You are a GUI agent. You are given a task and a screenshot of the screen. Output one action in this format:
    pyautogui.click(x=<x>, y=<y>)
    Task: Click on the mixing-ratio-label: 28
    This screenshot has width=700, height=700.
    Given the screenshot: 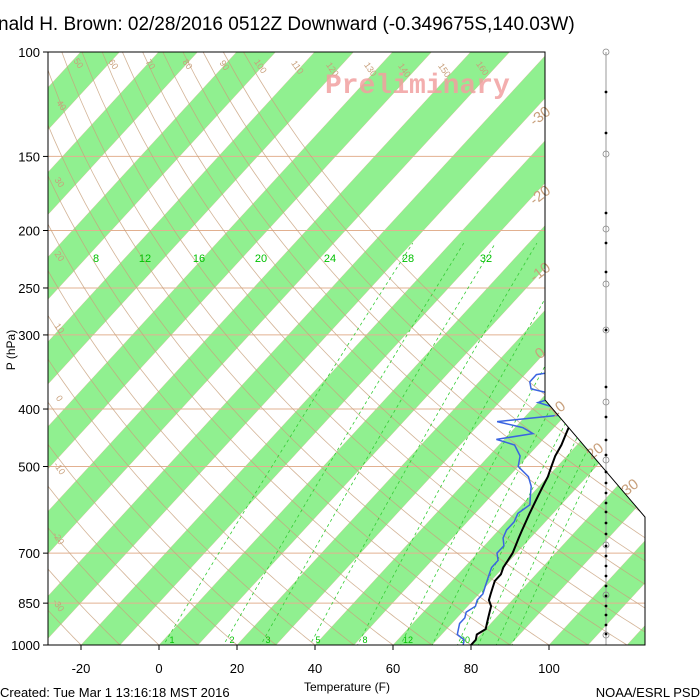 What is the action you would take?
    pyautogui.click(x=408, y=259)
    